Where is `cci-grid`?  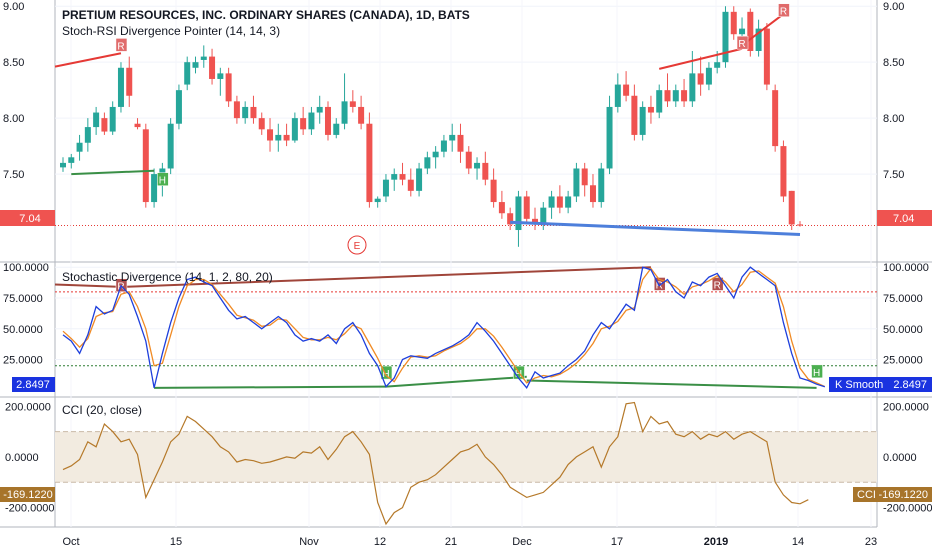
cci-grid is located at coordinates (466, 457).